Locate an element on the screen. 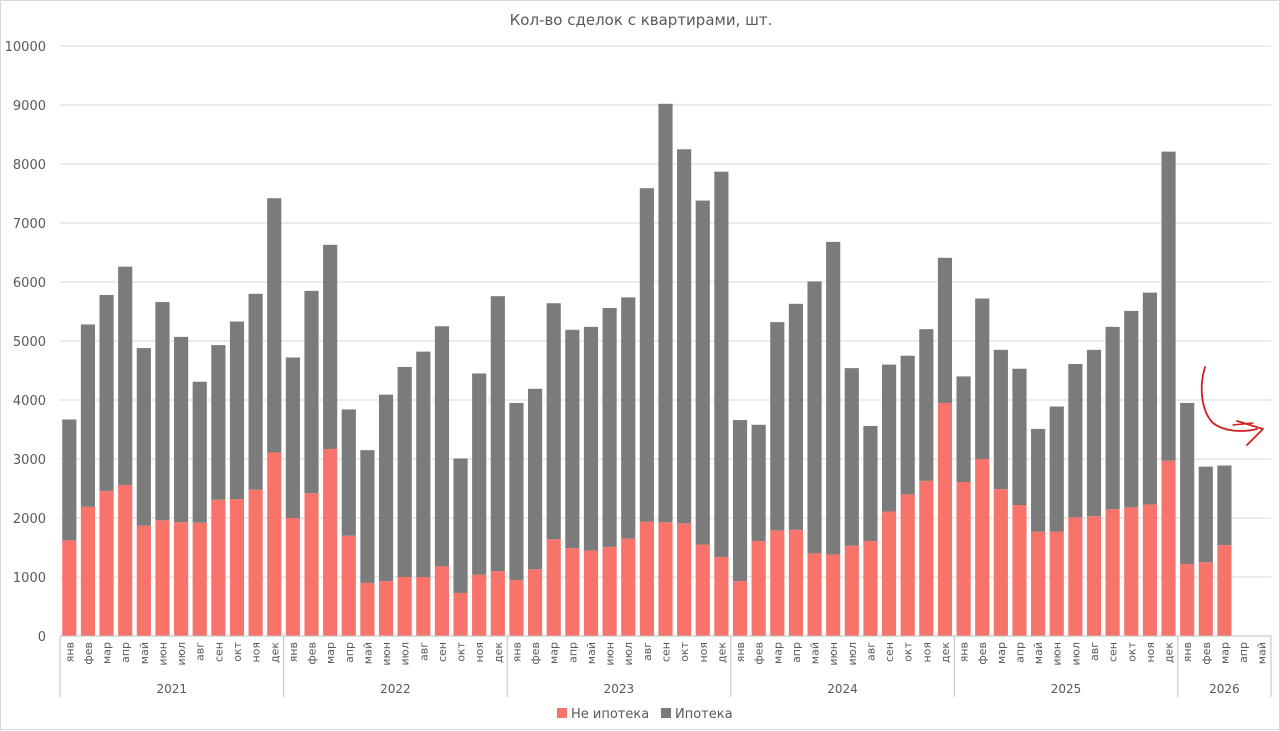 This screenshot has height=731, width=1280. x-tick-label: июн is located at coordinates (1057, 654).